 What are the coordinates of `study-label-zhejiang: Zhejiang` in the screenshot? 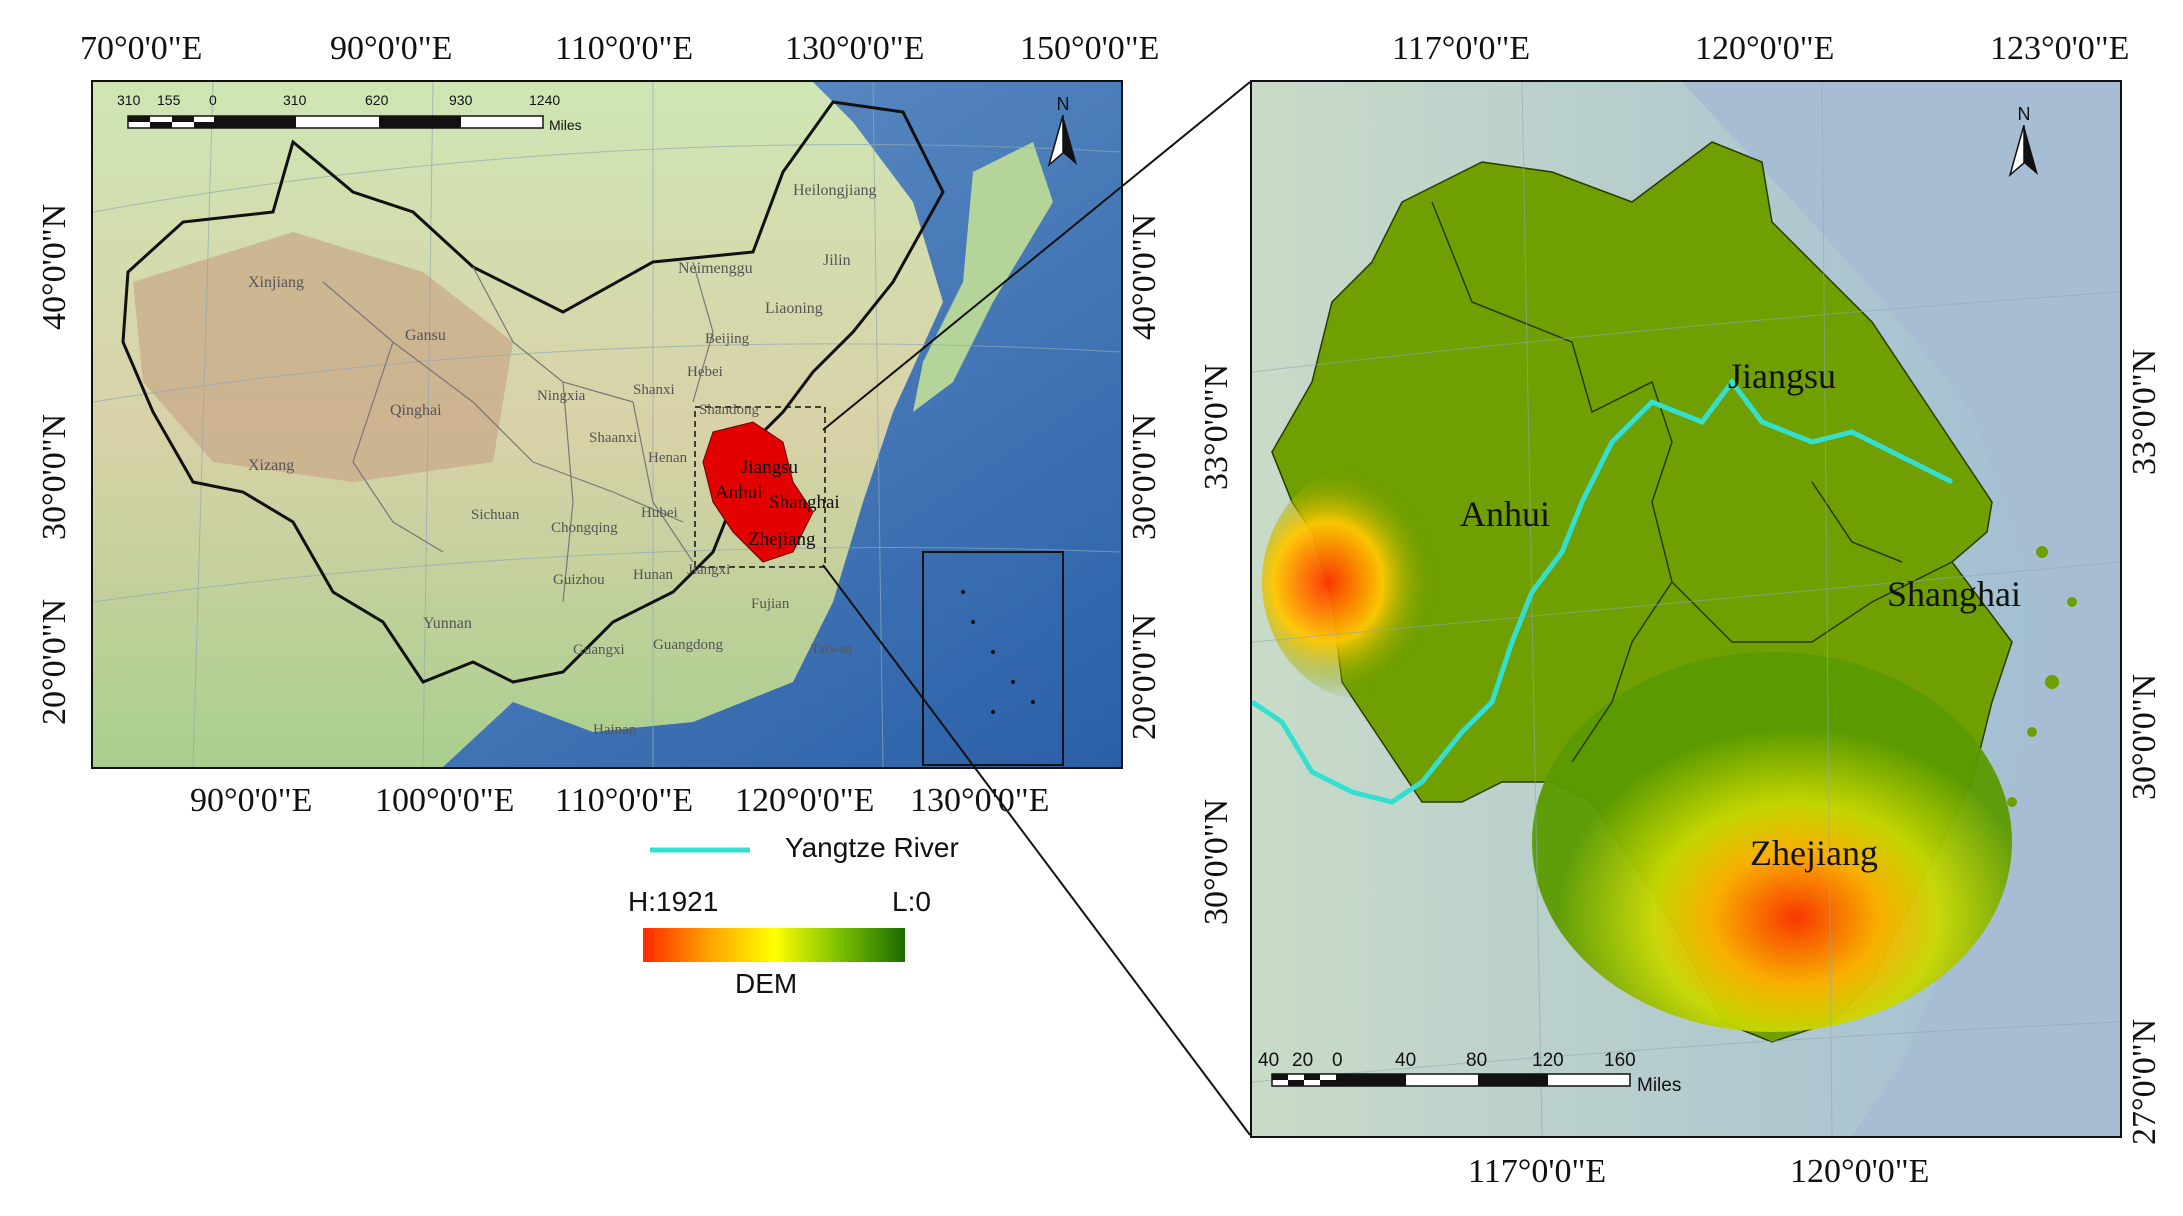 It's located at (782, 539).